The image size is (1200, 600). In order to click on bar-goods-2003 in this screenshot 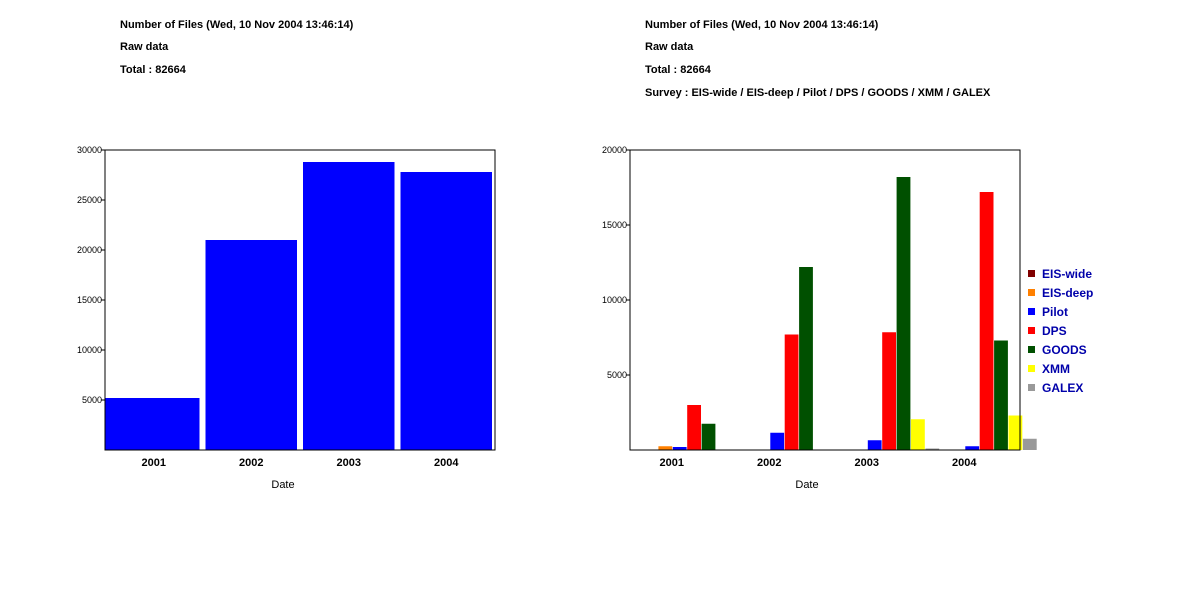, I will do `click(903, 313)`.